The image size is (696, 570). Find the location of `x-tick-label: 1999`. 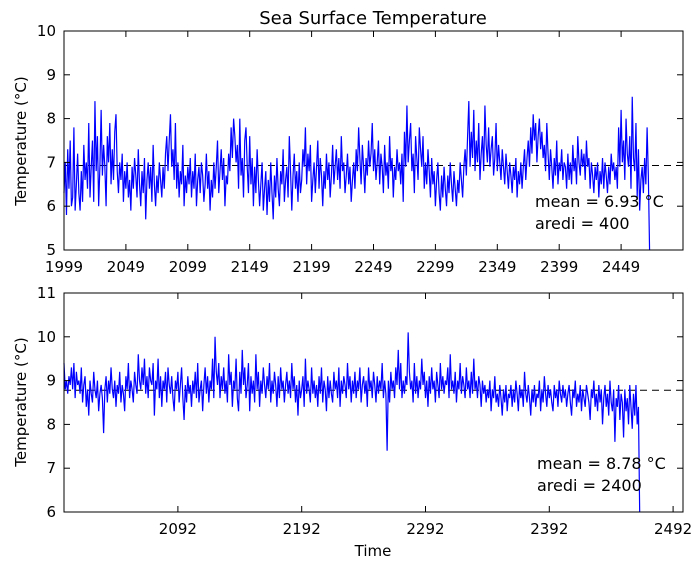

x-tick-label: 1999 is located at coordinates (64, 267).